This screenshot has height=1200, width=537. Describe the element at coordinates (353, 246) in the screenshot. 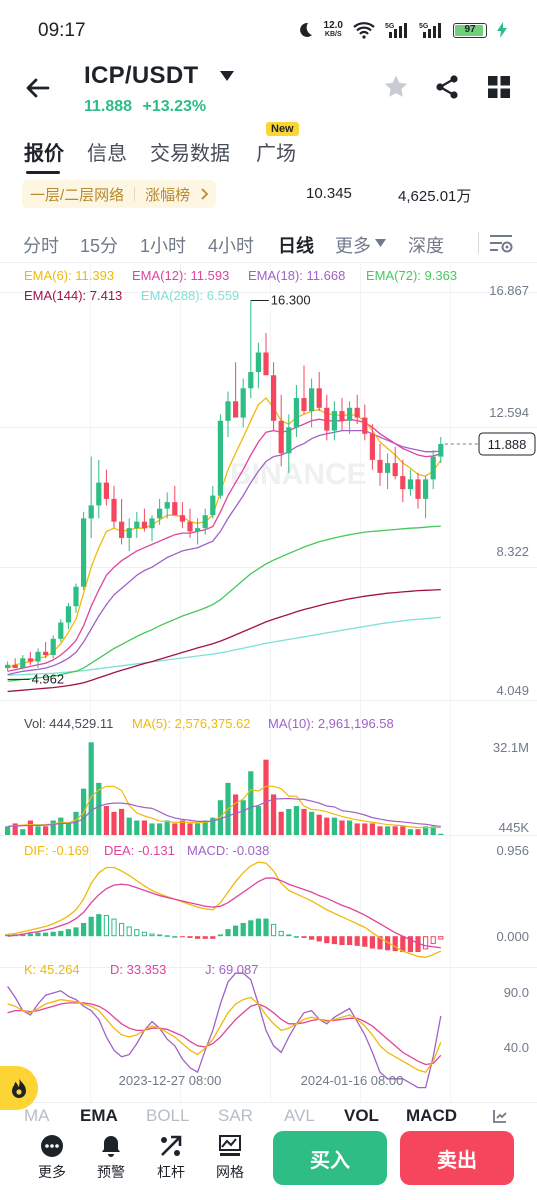

I see `interval-more: 更多` at that location.